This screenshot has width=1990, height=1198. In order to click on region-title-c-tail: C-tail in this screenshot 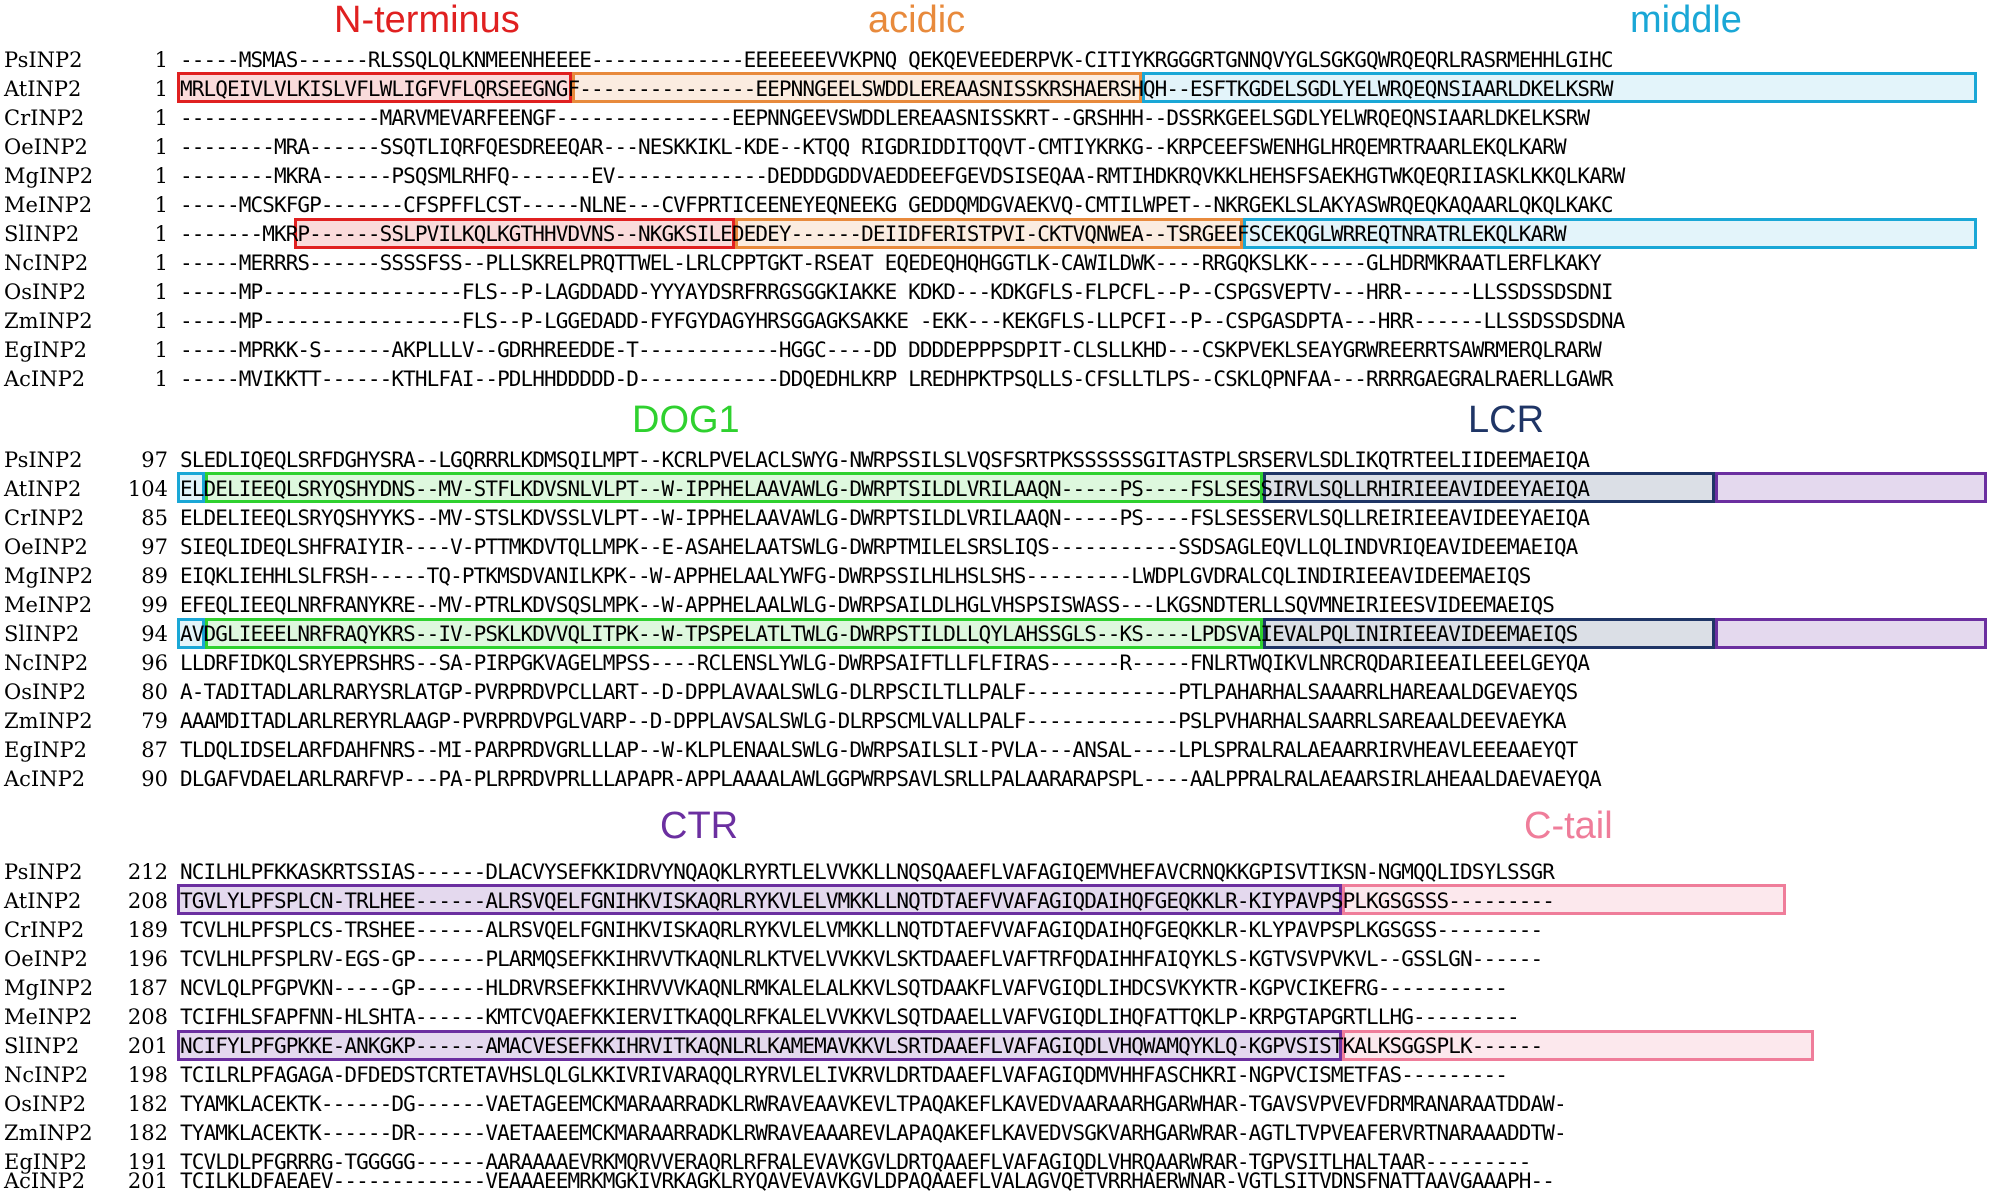, I will do `click(1568, 826)`.